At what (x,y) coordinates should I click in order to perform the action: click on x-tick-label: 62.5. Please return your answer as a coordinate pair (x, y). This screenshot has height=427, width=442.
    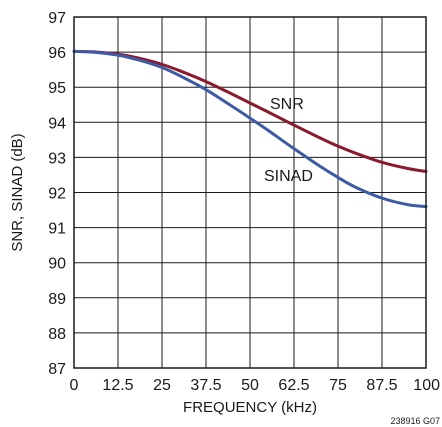
    Looking at the image, I should click on (293, 385).